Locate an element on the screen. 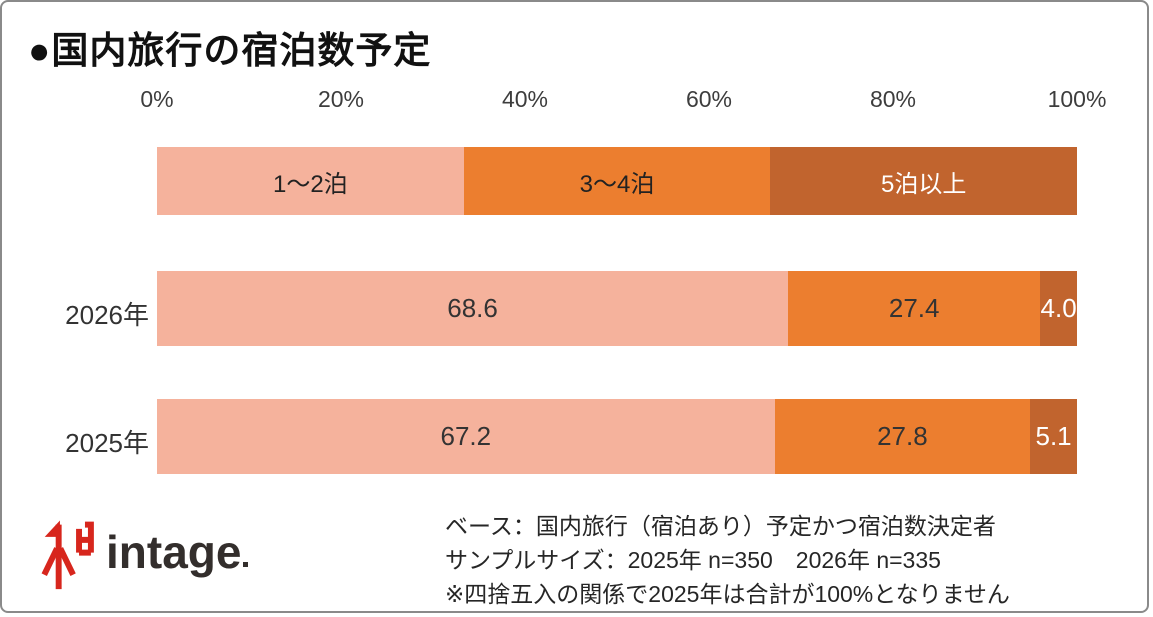 The width and height of the screenshot is (1153, 617). value-label: 5.1 is located at coordinates (1053, 436).